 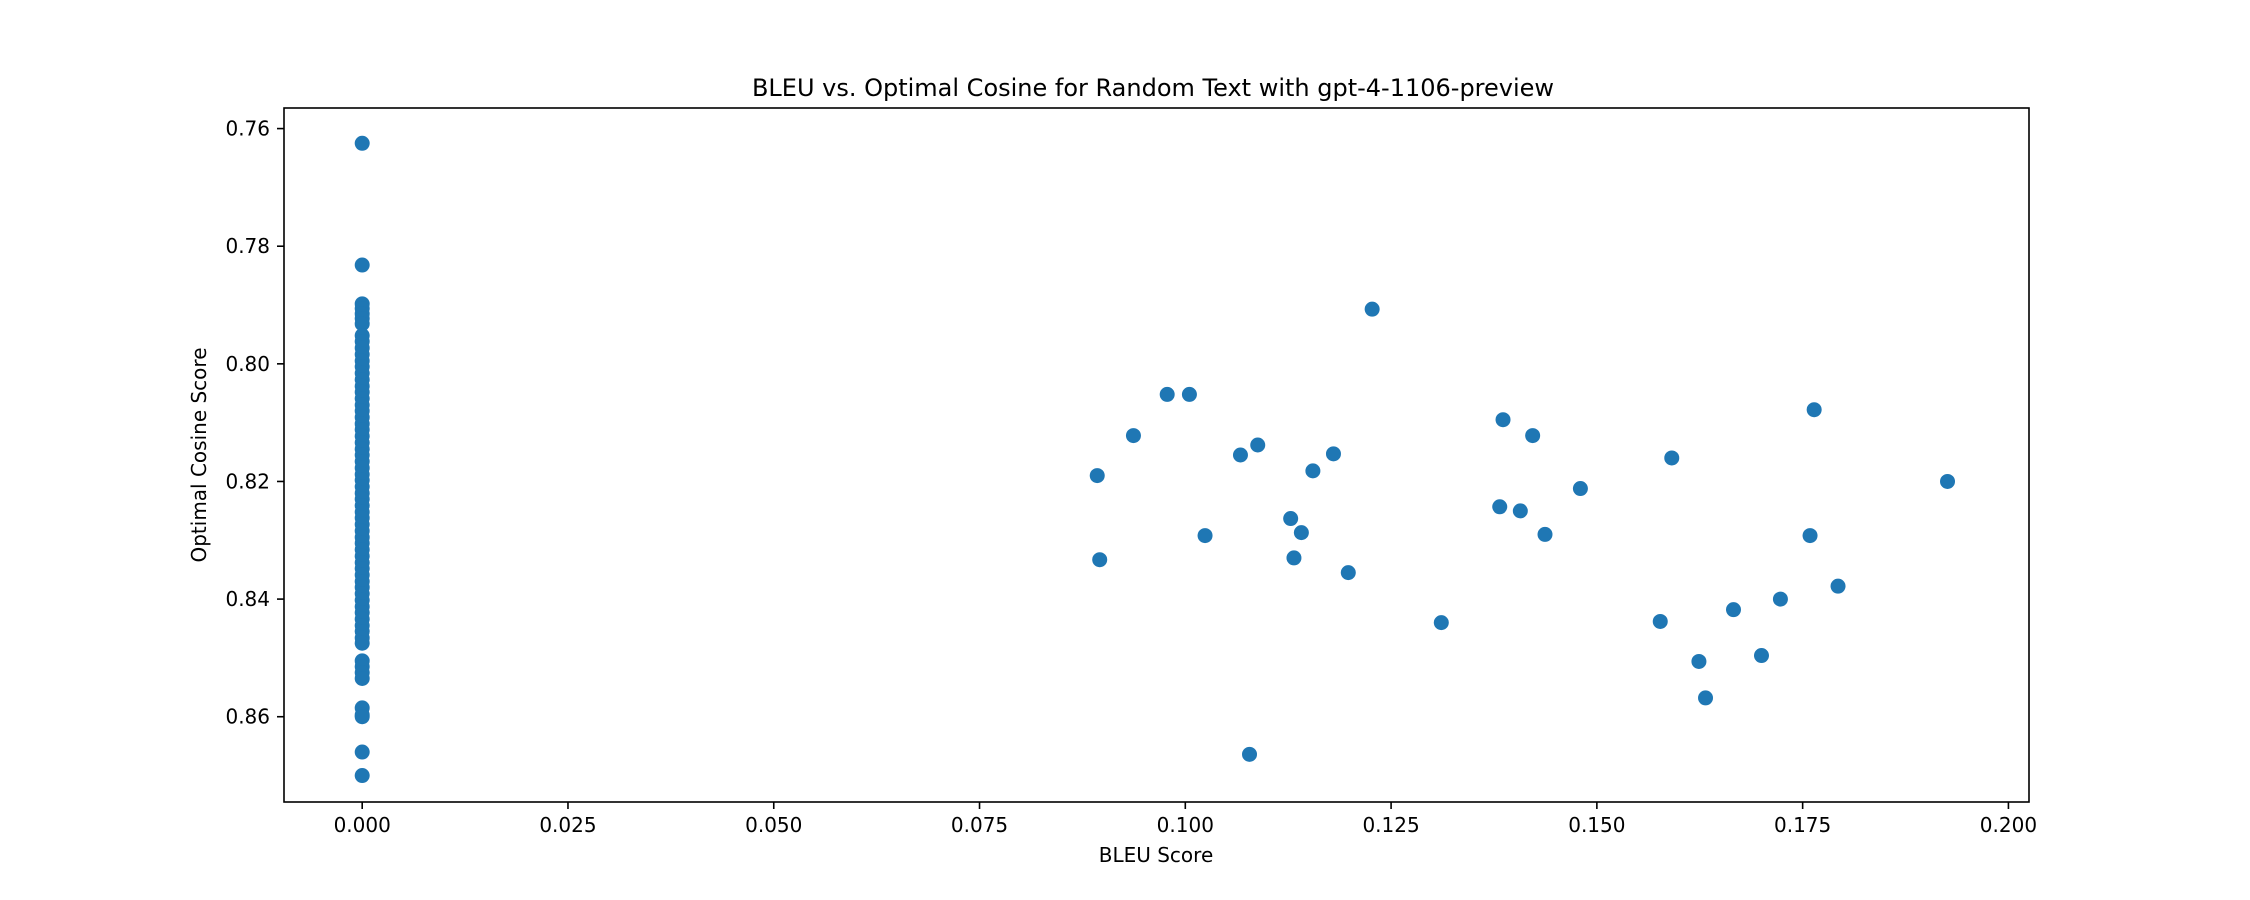 I want to click on y-axis-title: Optimal Cosine Score, so click(x=199, y=454).